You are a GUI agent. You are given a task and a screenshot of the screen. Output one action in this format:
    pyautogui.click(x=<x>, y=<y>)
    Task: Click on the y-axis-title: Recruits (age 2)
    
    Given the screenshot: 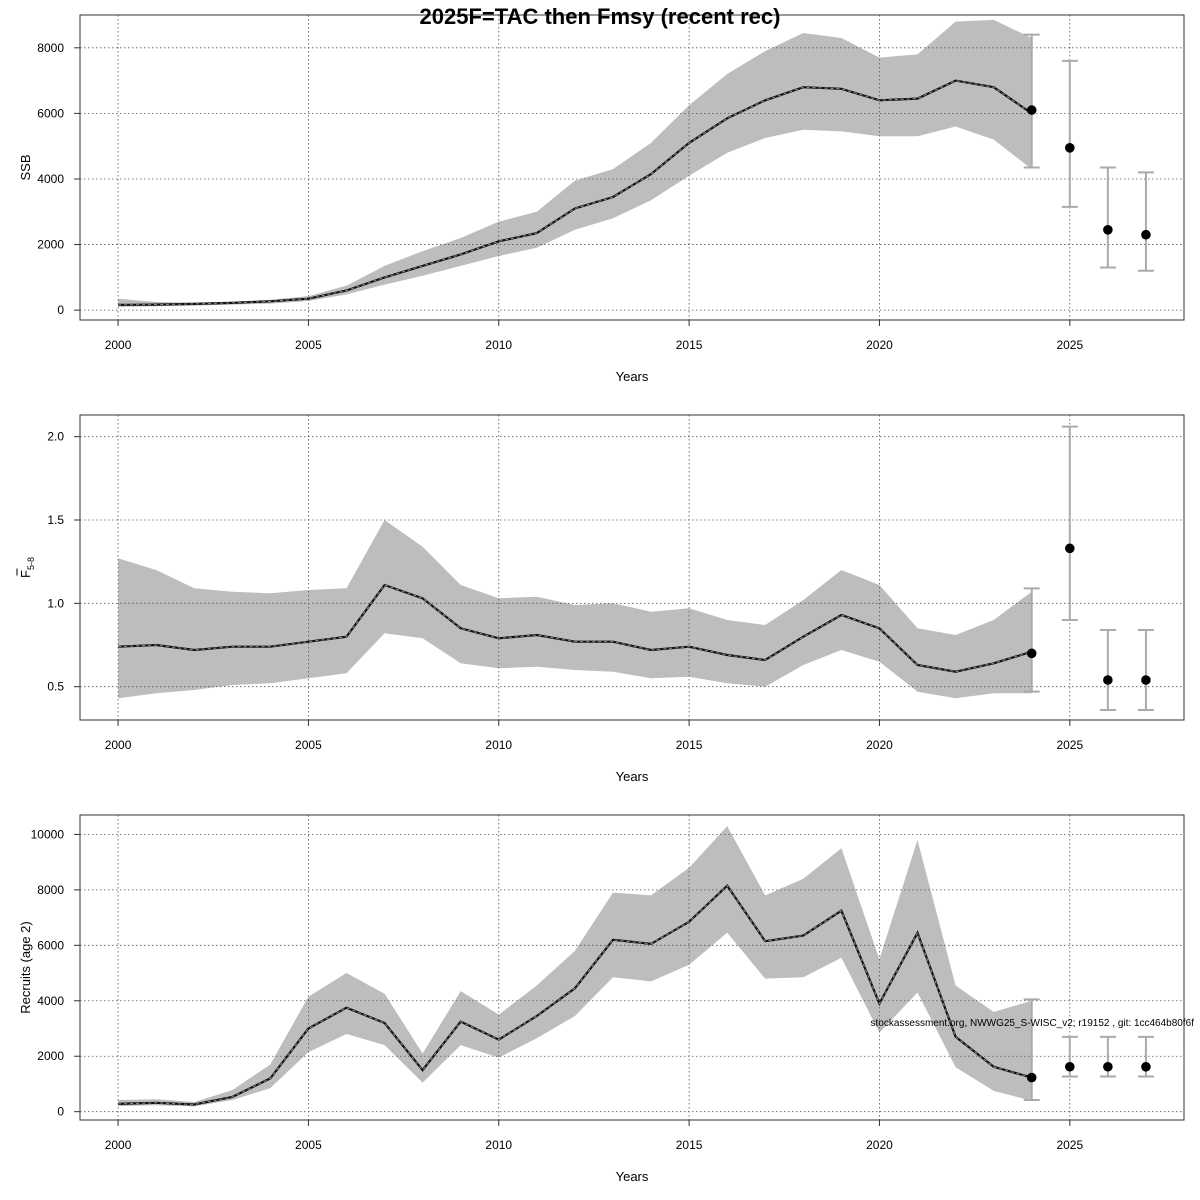 What is the action you would take?
    pyautogui.click(x=25, y=967)
    